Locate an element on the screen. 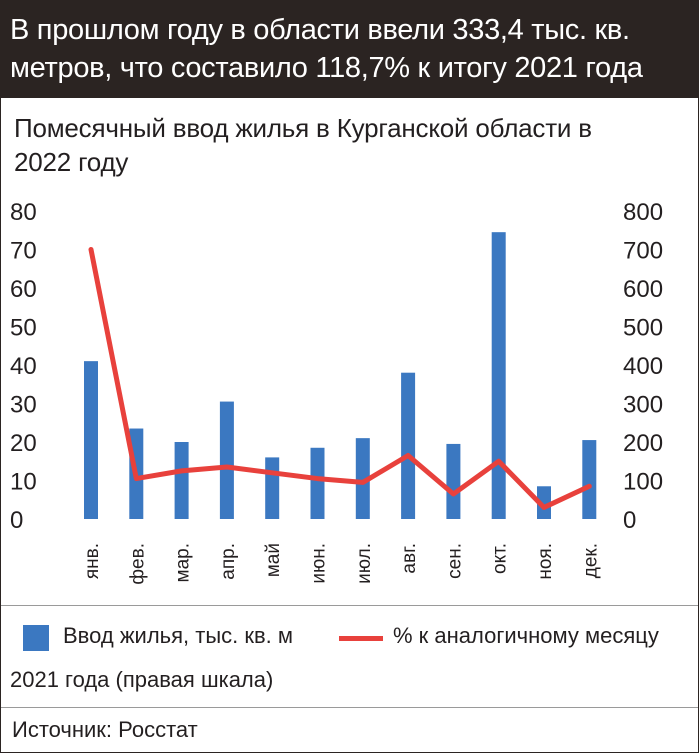 The height and width of the screenshot is (753, 699). legend-line-label-part-2: 2021 года (правая шкала) is located at coordinates (142, 679).